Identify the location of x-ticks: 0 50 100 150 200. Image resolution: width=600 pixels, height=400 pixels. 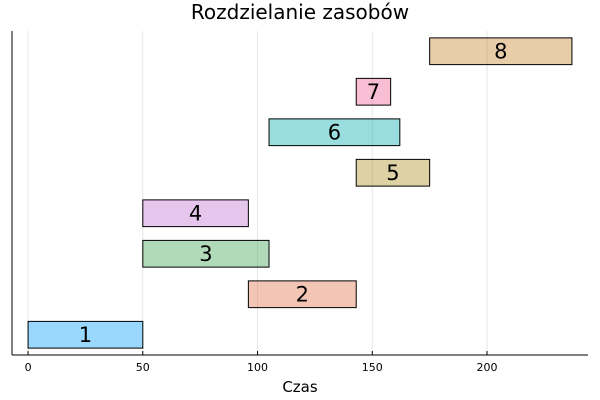
(261, 362).